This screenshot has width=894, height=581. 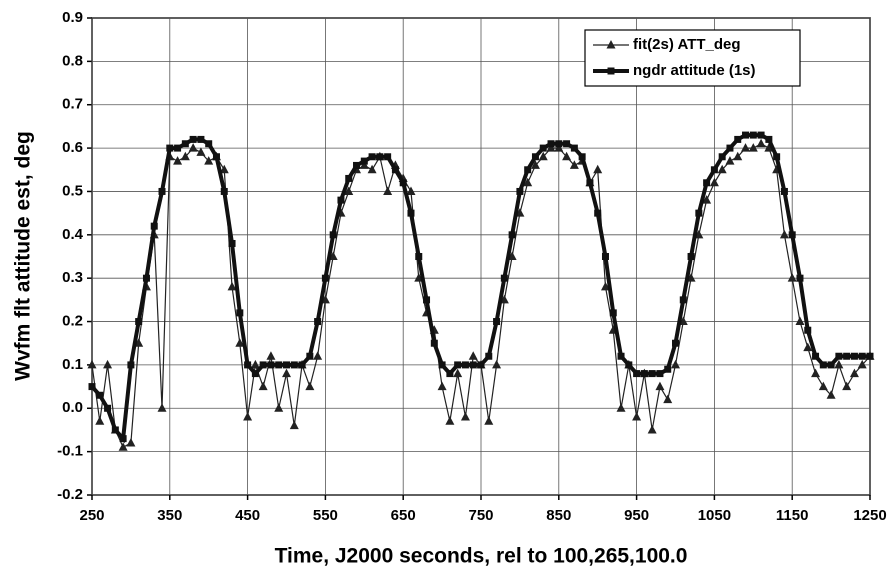 I want to click on x-tick-label: 650, so click(x=403, y=515).